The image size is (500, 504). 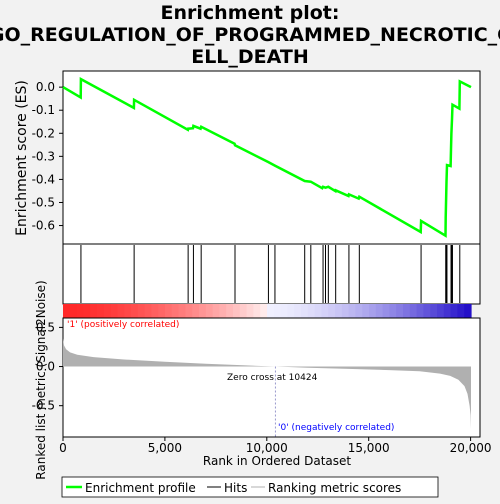 I want to click on x-tick-label: 15,000, so click(x=369, y=448).